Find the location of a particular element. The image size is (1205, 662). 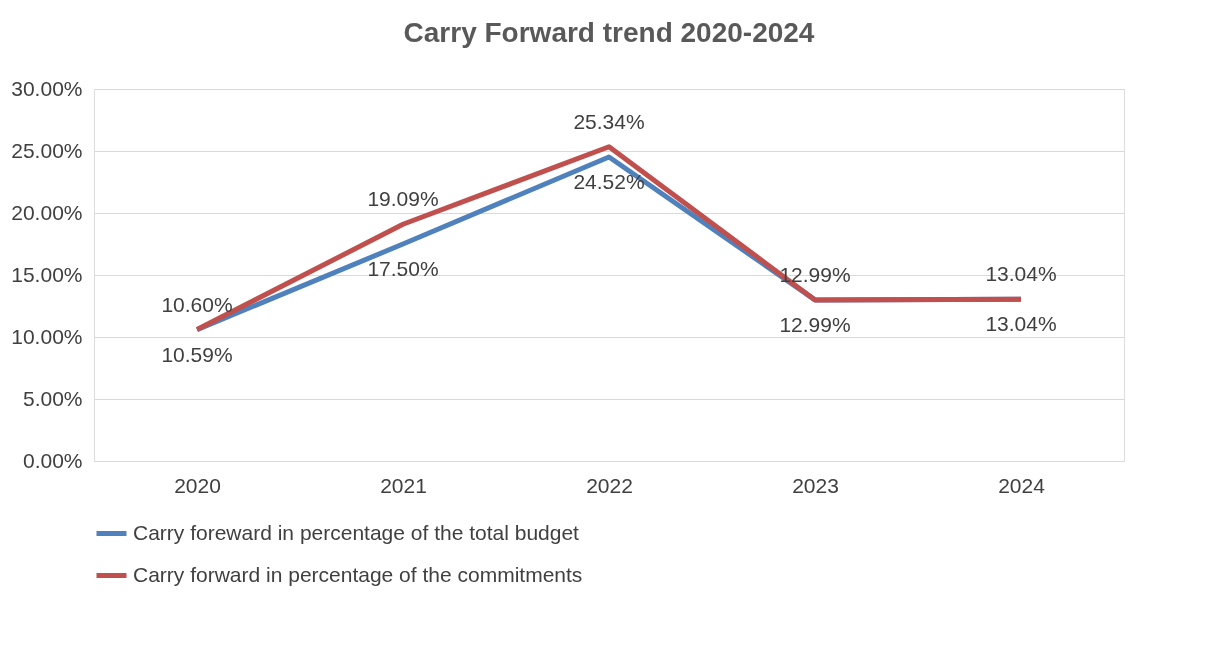

x-tick-label: 2023 is located at coordinates (815, 485).